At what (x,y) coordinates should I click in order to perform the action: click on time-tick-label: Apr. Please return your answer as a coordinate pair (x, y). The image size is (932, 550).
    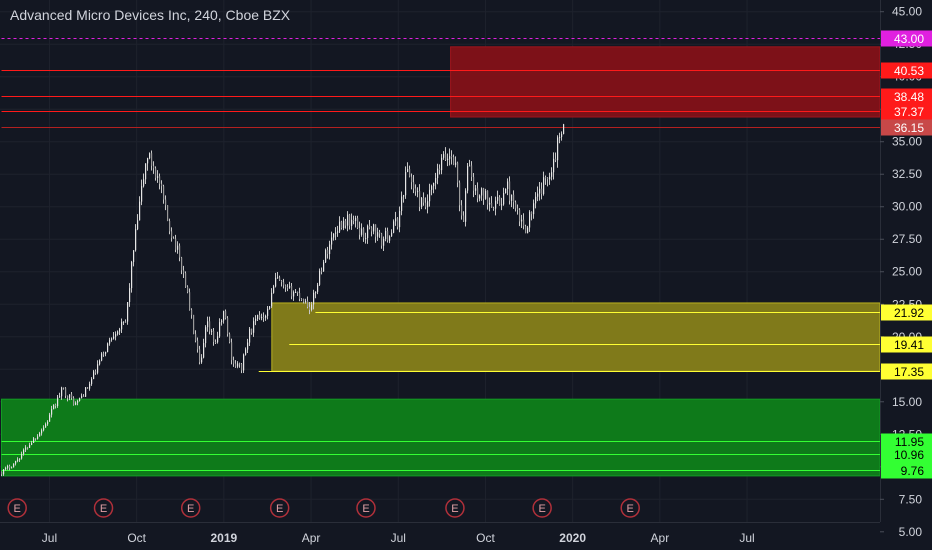
    Looking at the image, I should click on (311, 538).